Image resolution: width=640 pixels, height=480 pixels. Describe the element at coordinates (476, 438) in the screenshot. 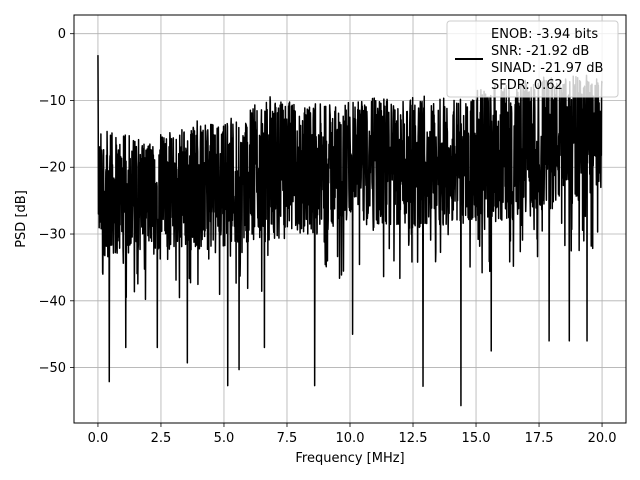

I see `x-tick-label: 15.0` at that location.